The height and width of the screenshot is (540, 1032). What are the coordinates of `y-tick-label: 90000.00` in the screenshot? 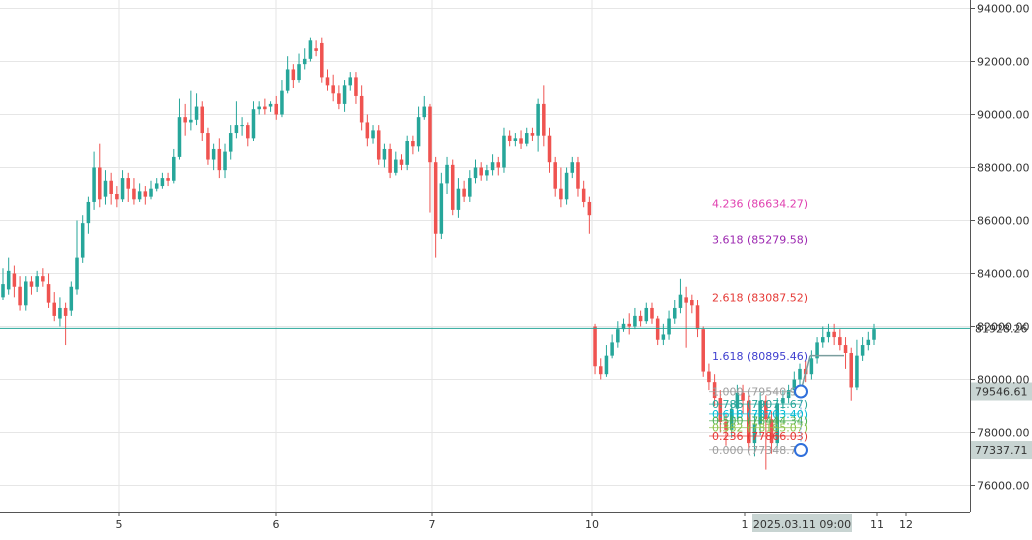 It's located at (1003, 115).